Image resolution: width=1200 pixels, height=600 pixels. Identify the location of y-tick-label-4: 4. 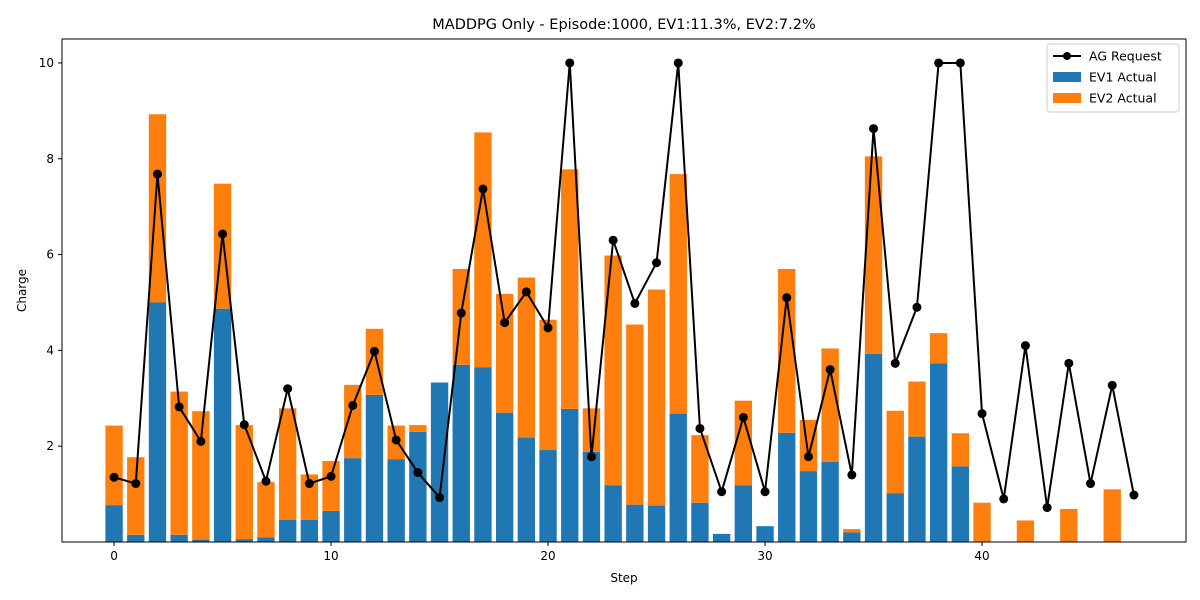
(50, 350).